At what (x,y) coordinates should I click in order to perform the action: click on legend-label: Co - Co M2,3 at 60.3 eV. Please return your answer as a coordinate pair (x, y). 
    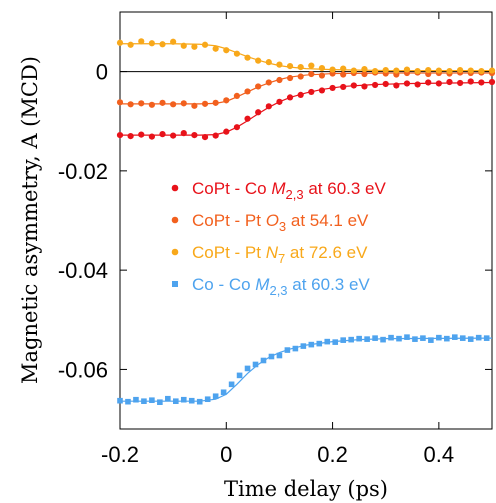
    Looking at the image, I should click on (281, 286).